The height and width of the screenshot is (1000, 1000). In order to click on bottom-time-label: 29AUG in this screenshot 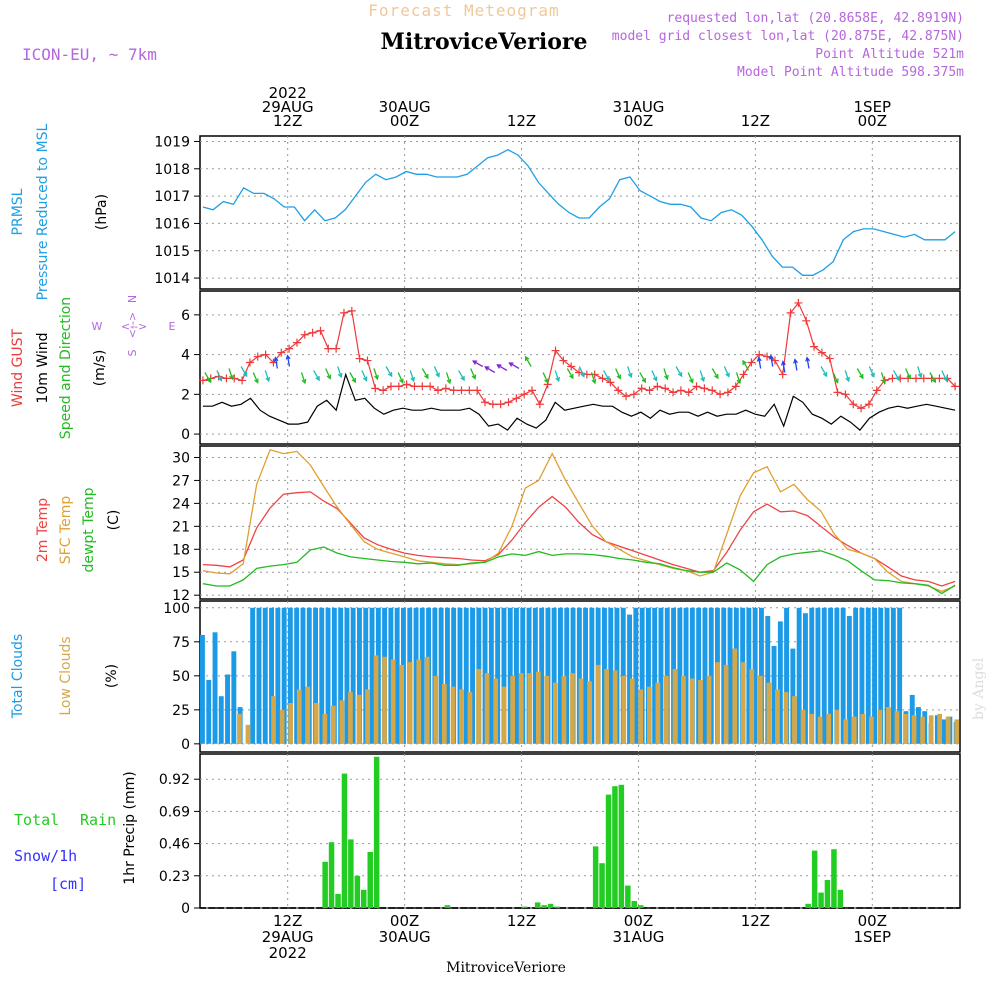, I will do `click(288, 937)`.